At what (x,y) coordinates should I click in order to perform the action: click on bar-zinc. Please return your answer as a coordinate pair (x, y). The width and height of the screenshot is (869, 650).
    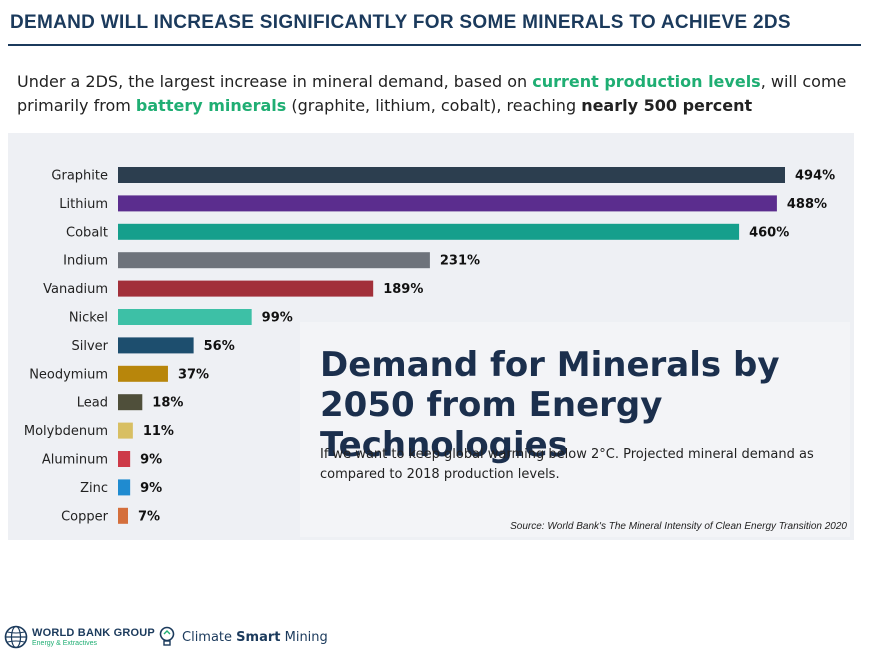
    Looking at the image, I should click on (124, 487).